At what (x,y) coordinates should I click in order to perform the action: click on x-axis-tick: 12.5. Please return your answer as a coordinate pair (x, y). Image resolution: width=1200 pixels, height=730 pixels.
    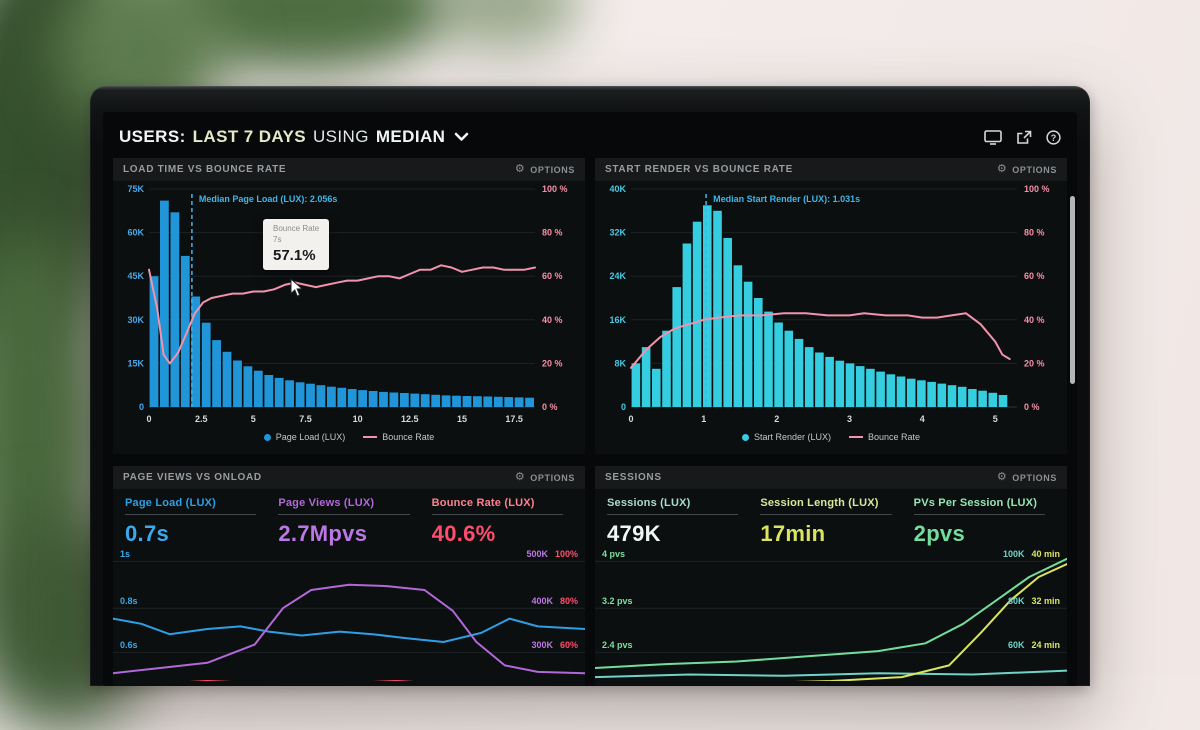
    Looking at the image, I should click on (410, 419).